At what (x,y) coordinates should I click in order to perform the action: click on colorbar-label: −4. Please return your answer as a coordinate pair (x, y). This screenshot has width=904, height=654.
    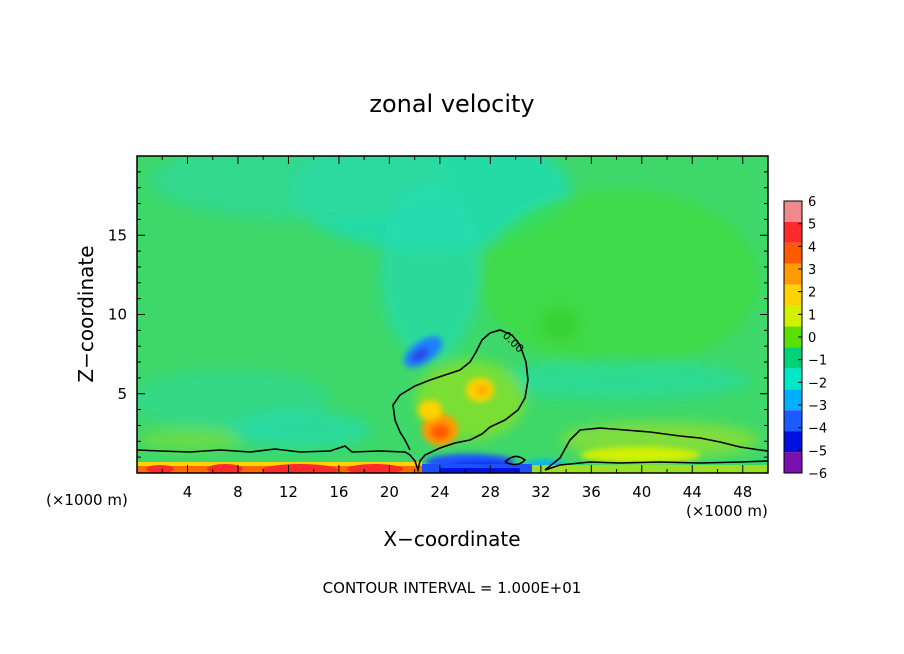
    Looking at the image, I should click on (817, 429).